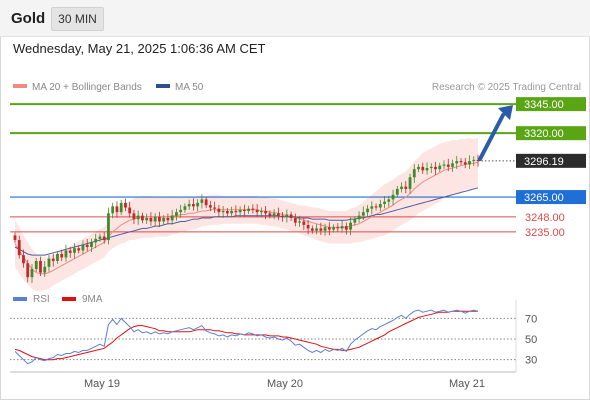 The width and height of the screenshot is (590, 400). What do you see at coordinates (20, 86) in the screenshot?
I see `ma20-legend-swatch` at bounding box center [20, 86].